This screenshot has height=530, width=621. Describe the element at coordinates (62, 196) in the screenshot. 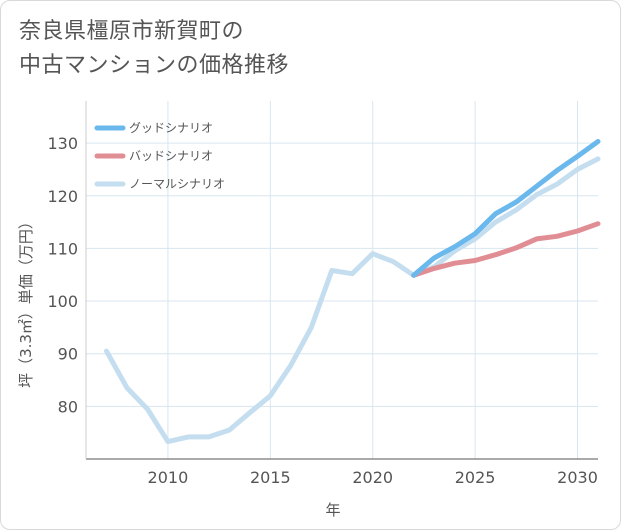

I see `y-tick-label-120: 120` at that location.